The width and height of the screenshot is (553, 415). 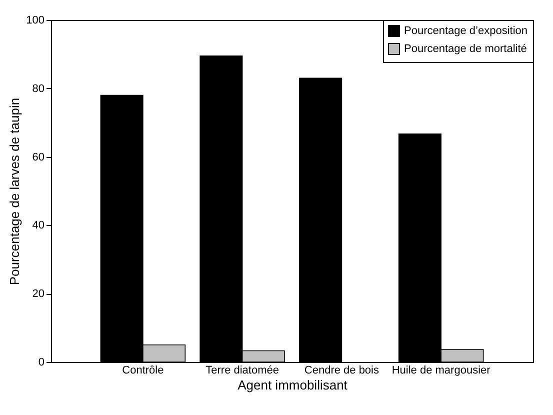 I want to click on y-tick-label: 60, so click(x=38, y=157).